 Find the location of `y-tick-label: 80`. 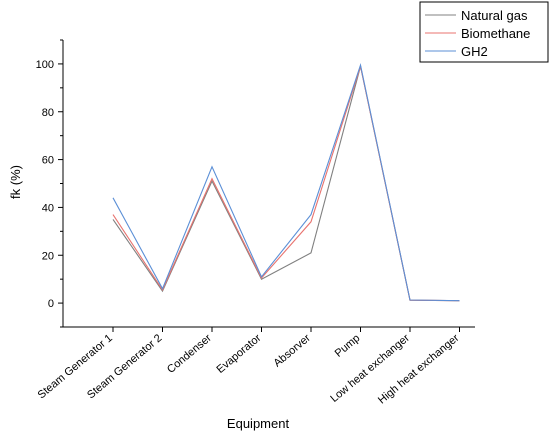

y-tick-label: 80 is located at coordinates (48, 113).